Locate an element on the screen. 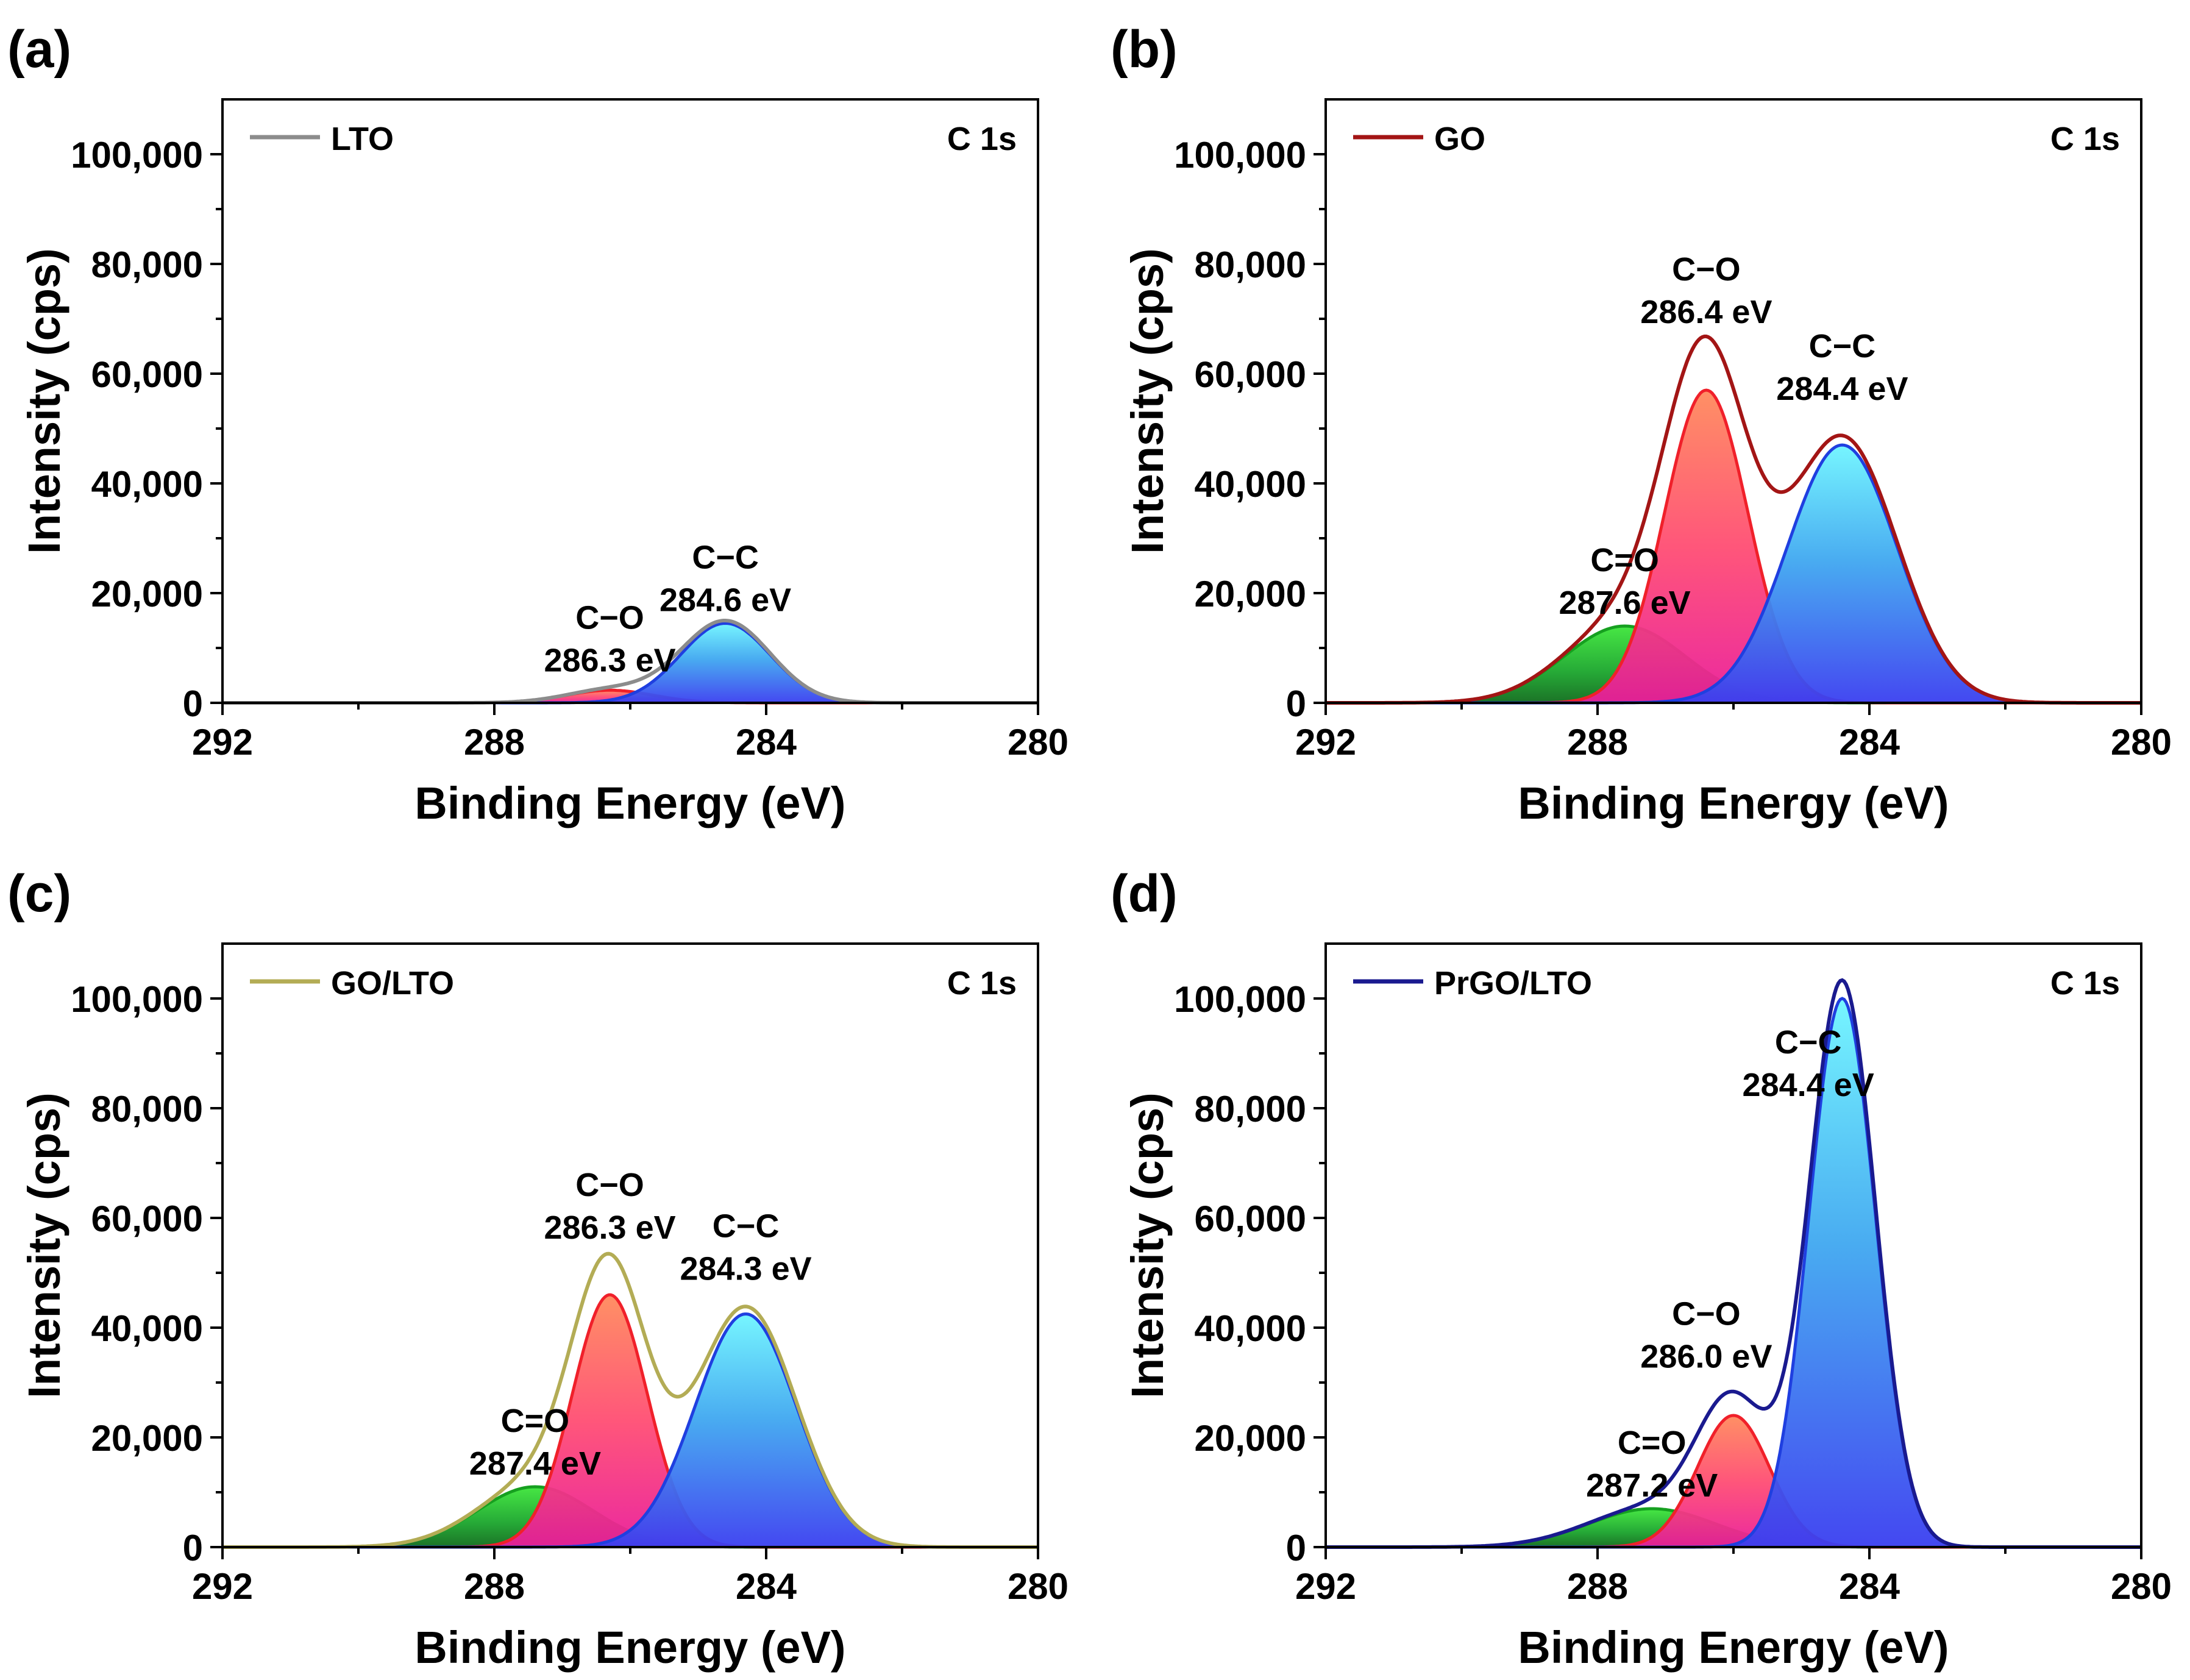 The image size is (2190, 1680). legend-label: GO/LTO is located at coordinates (392, 983).